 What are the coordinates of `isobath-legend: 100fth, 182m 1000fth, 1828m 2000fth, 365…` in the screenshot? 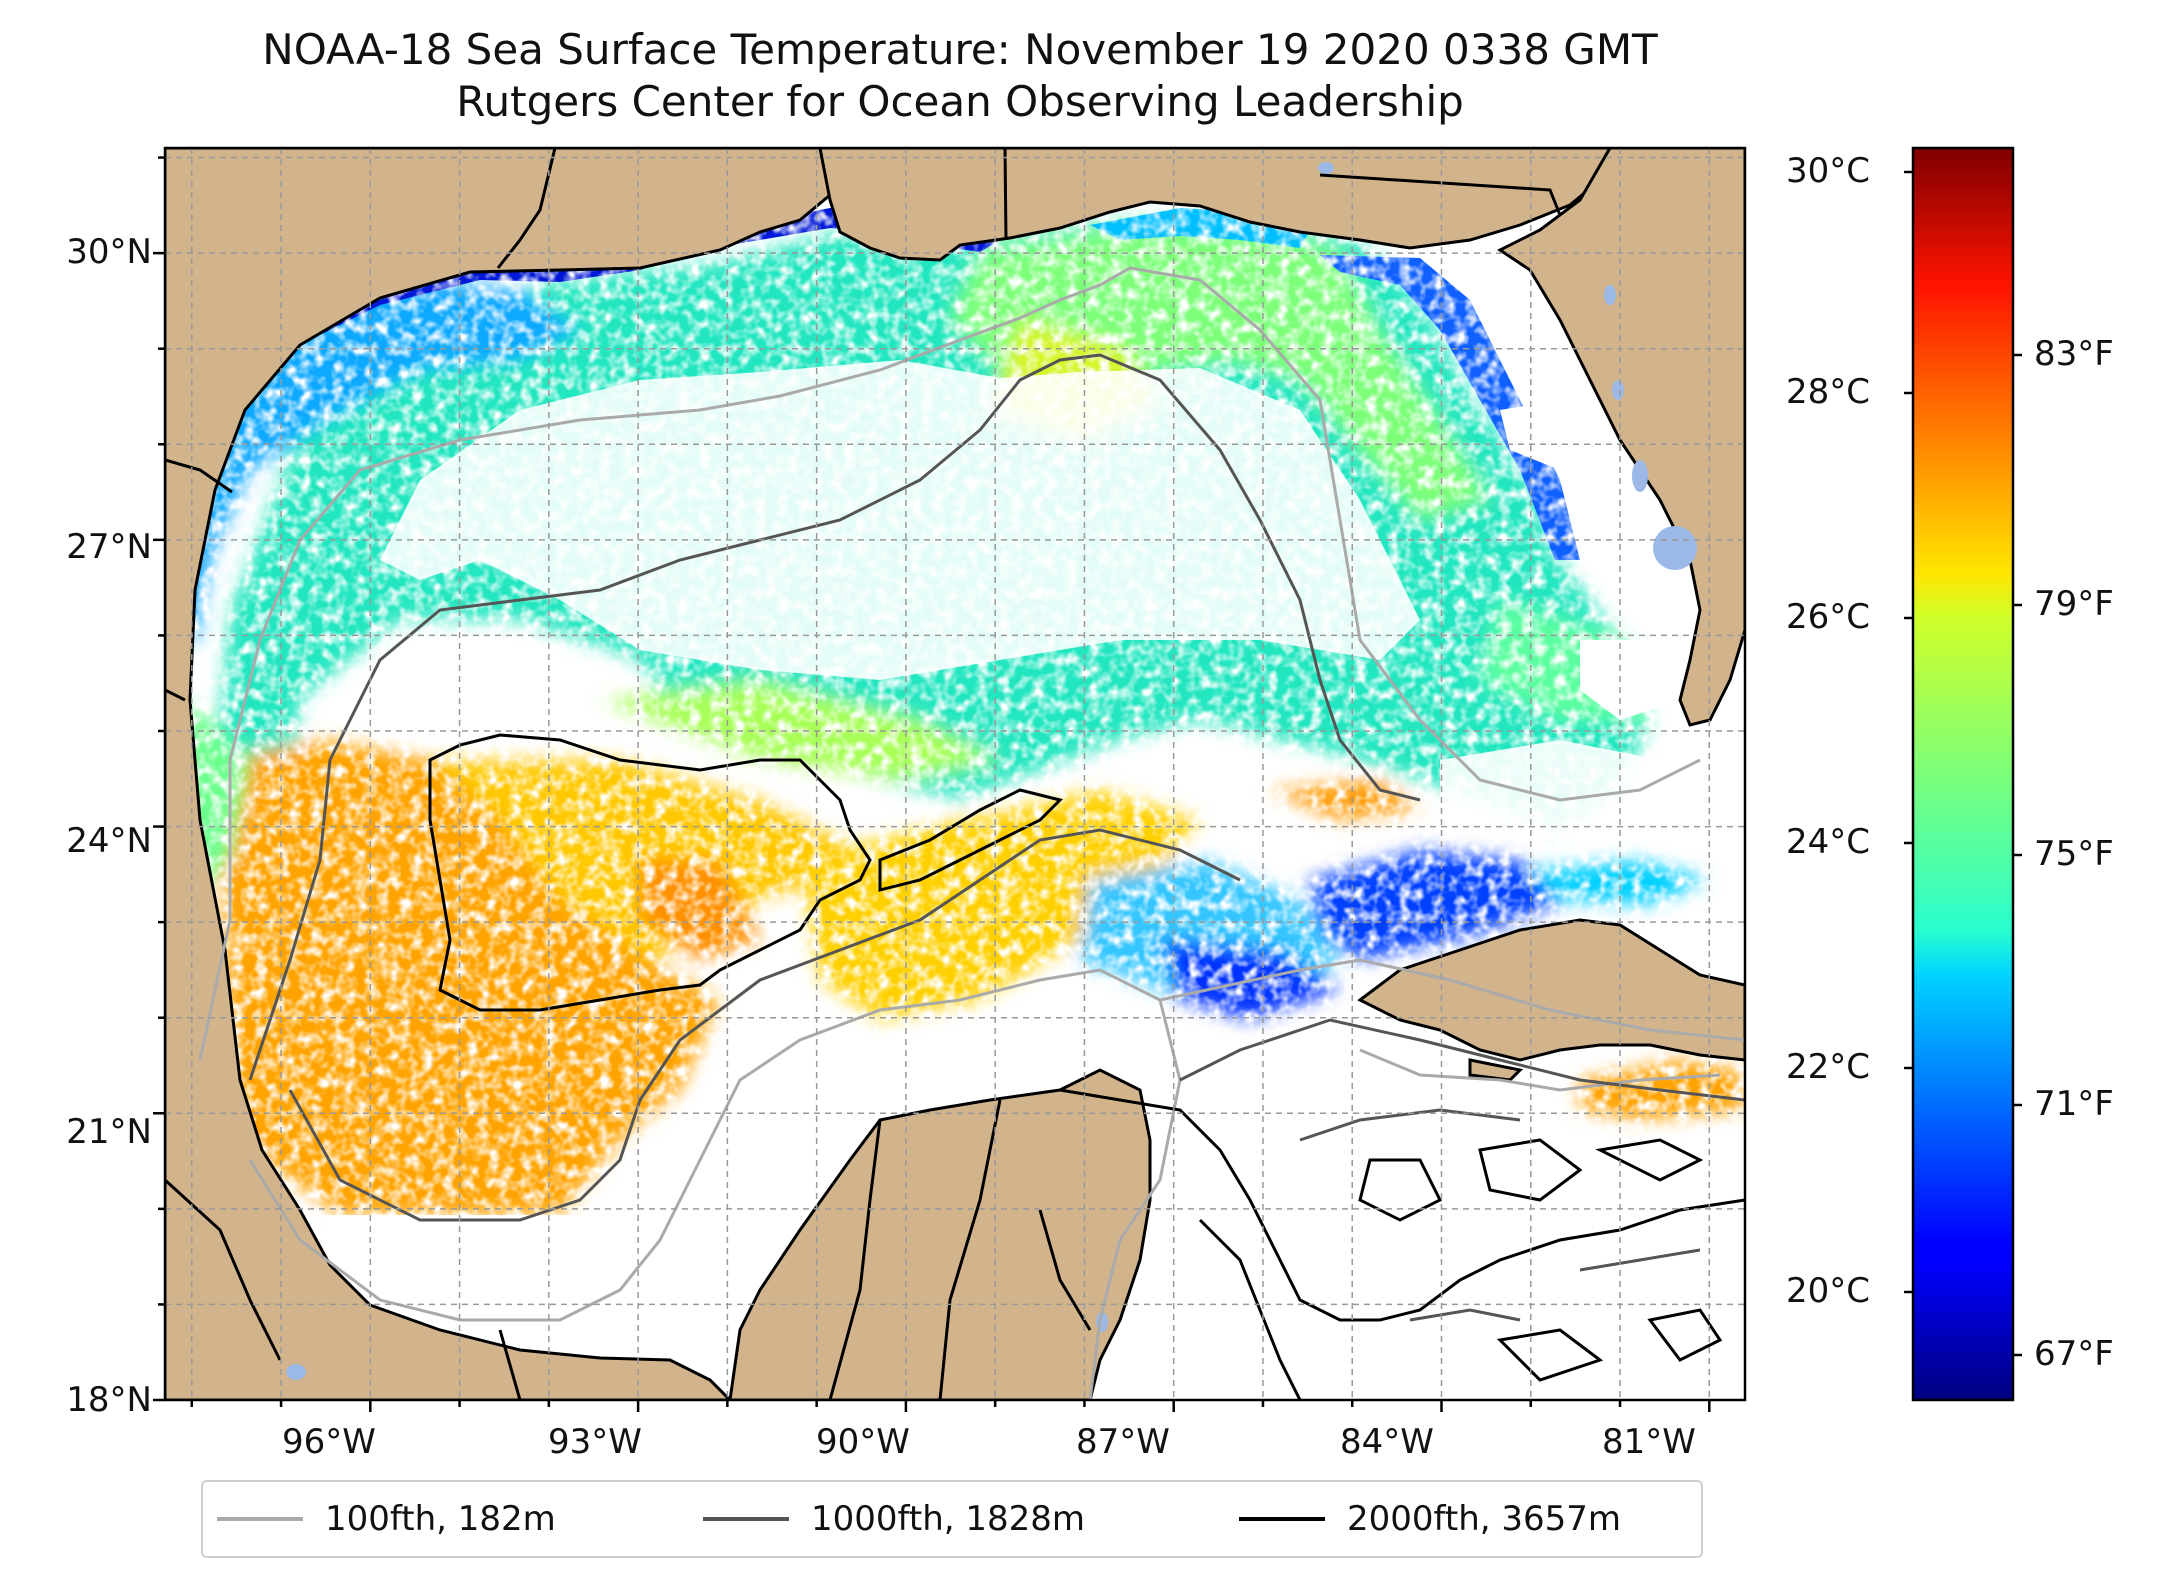 It's located at (952, 1519).